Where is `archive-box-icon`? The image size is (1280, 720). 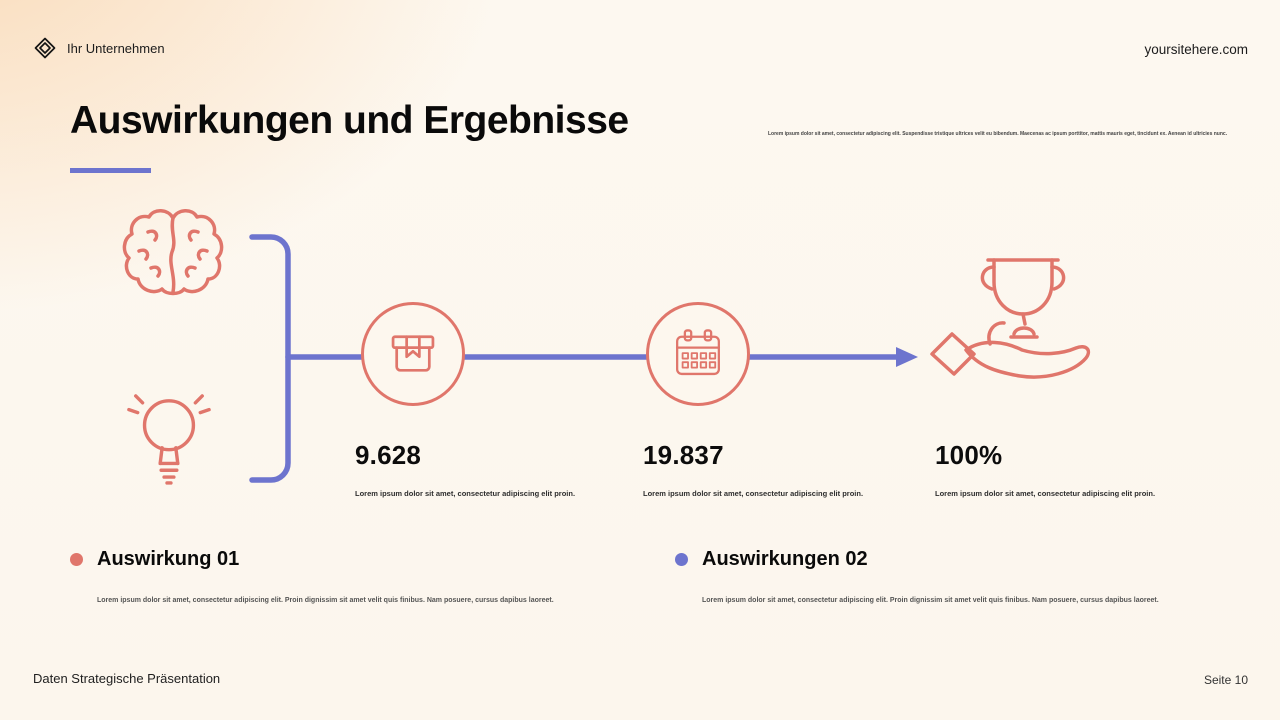 archive-box-icon is located at coordinates (413, 353).